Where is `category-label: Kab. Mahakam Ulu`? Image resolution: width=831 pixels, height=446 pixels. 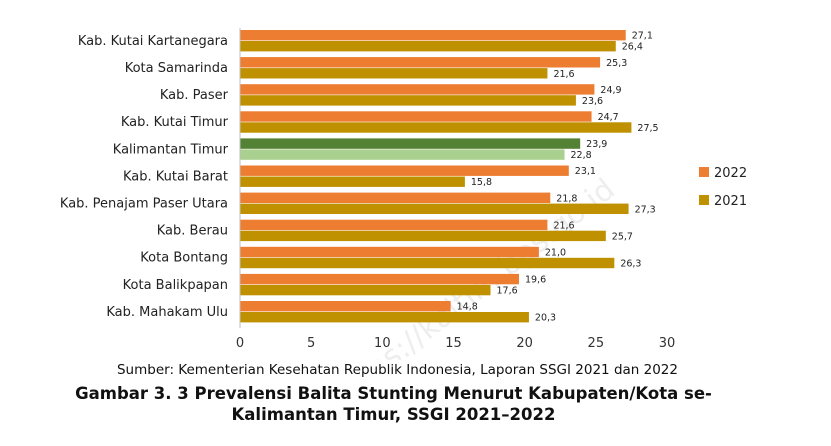 category-label: Kab. Mahakam Ulu is located at coordinates (167, 312).